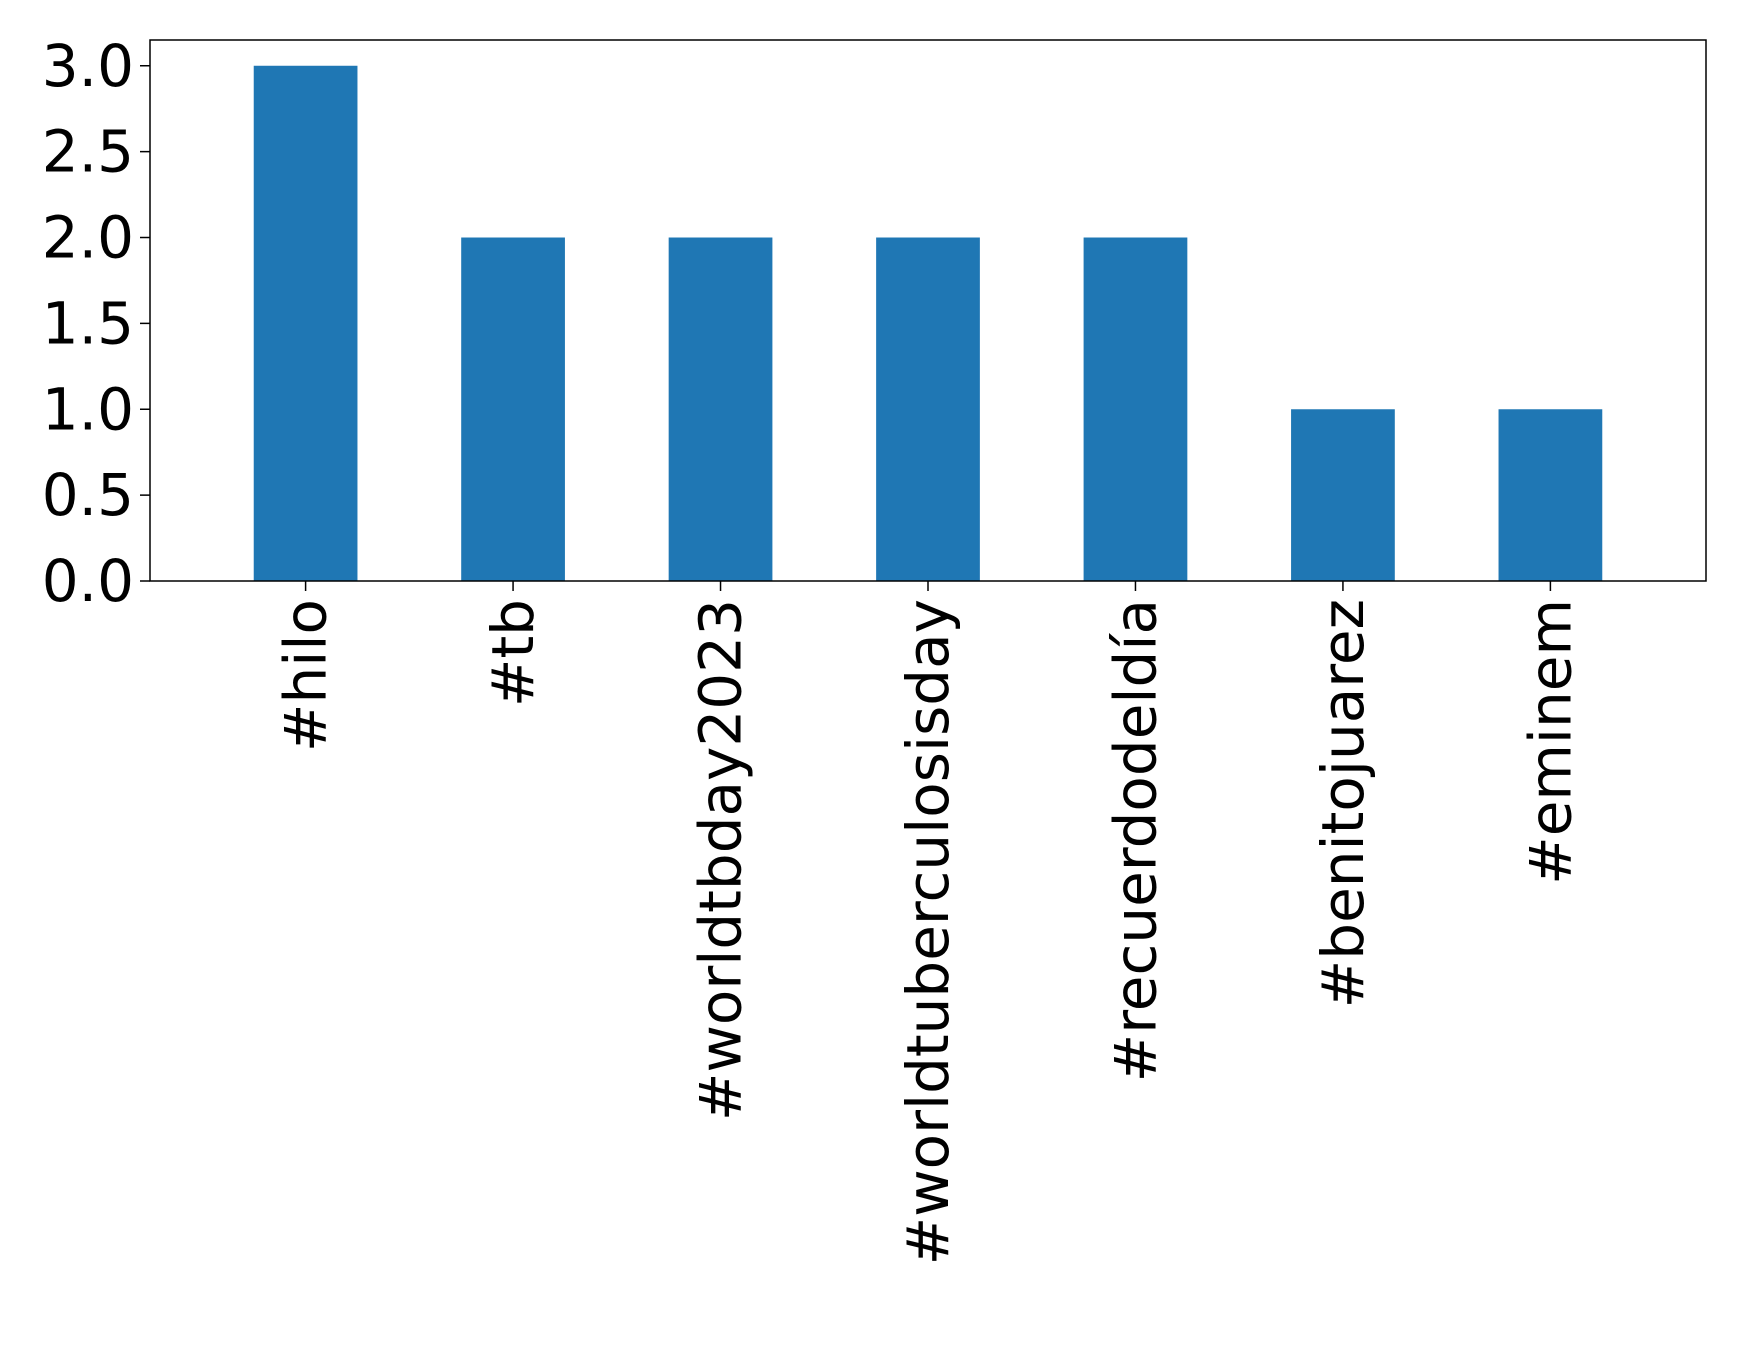 This screenshot has height=1346, width=1739. Describe the element at coordinates (88, 495) in the screenshot. I see `y-tick-label-1: 0.5` at that location.